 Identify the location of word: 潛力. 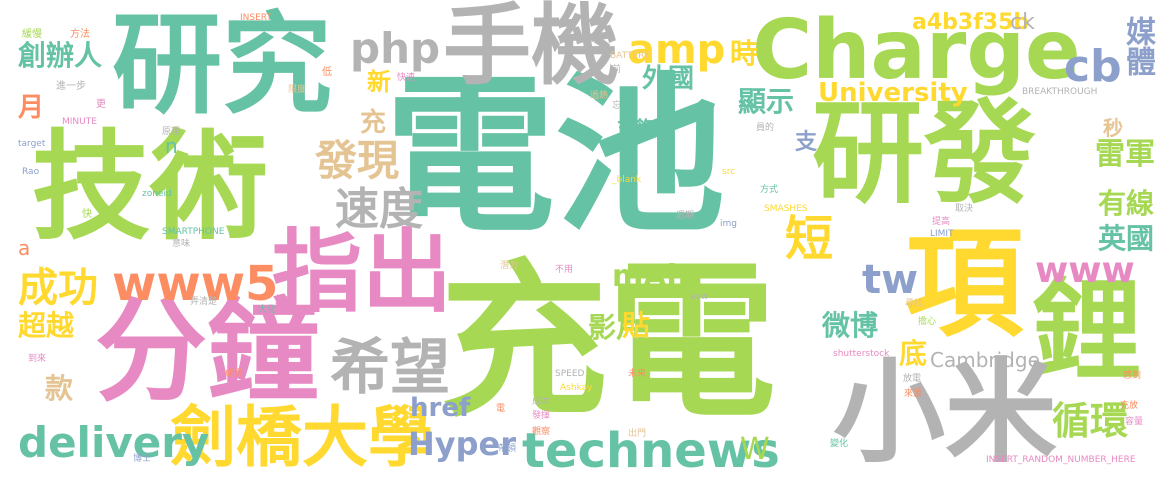
(509, 266).